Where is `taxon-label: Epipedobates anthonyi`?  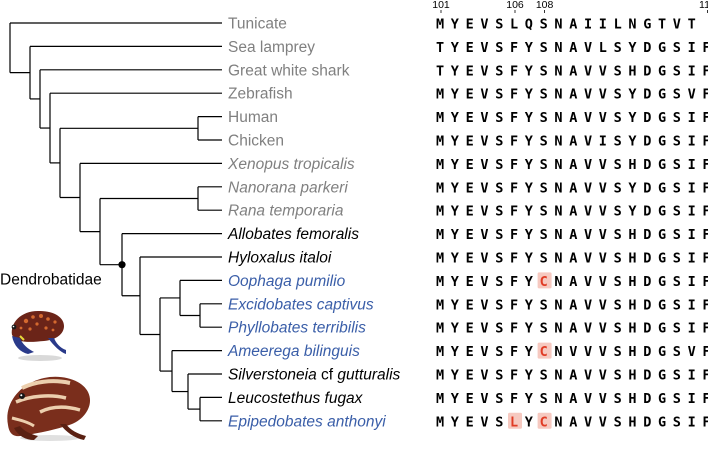 taxon-label: Epipedobates anthonyi is located at coordinates (307, 421).